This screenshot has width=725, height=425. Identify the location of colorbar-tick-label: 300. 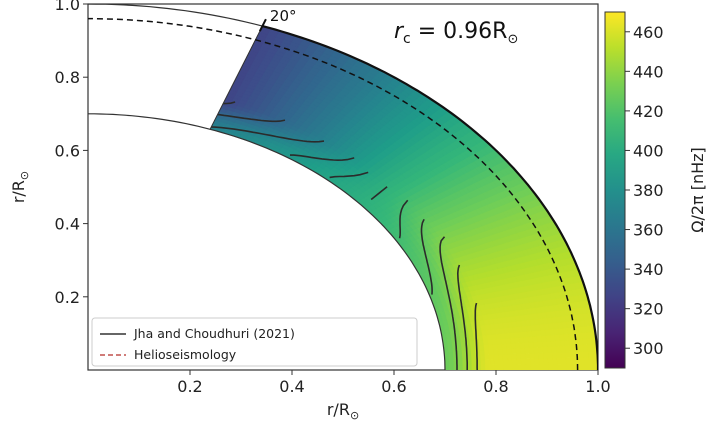
(648, 348).